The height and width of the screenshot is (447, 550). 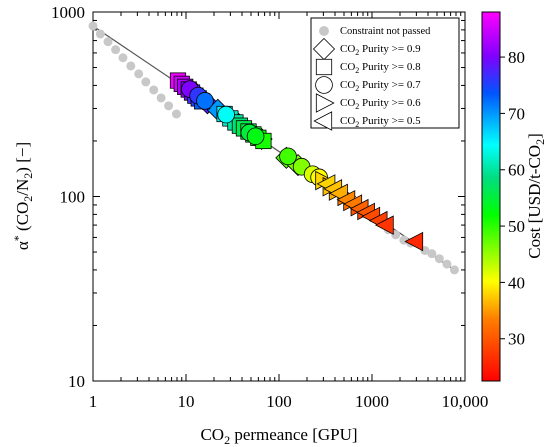 I want to click on colorbar-gradient, so click(x=491, y=196).